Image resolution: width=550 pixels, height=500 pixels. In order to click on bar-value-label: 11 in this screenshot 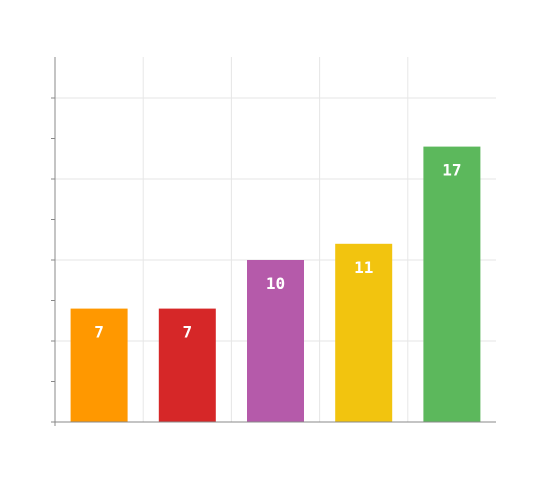, I will do `click(363, 267)`.